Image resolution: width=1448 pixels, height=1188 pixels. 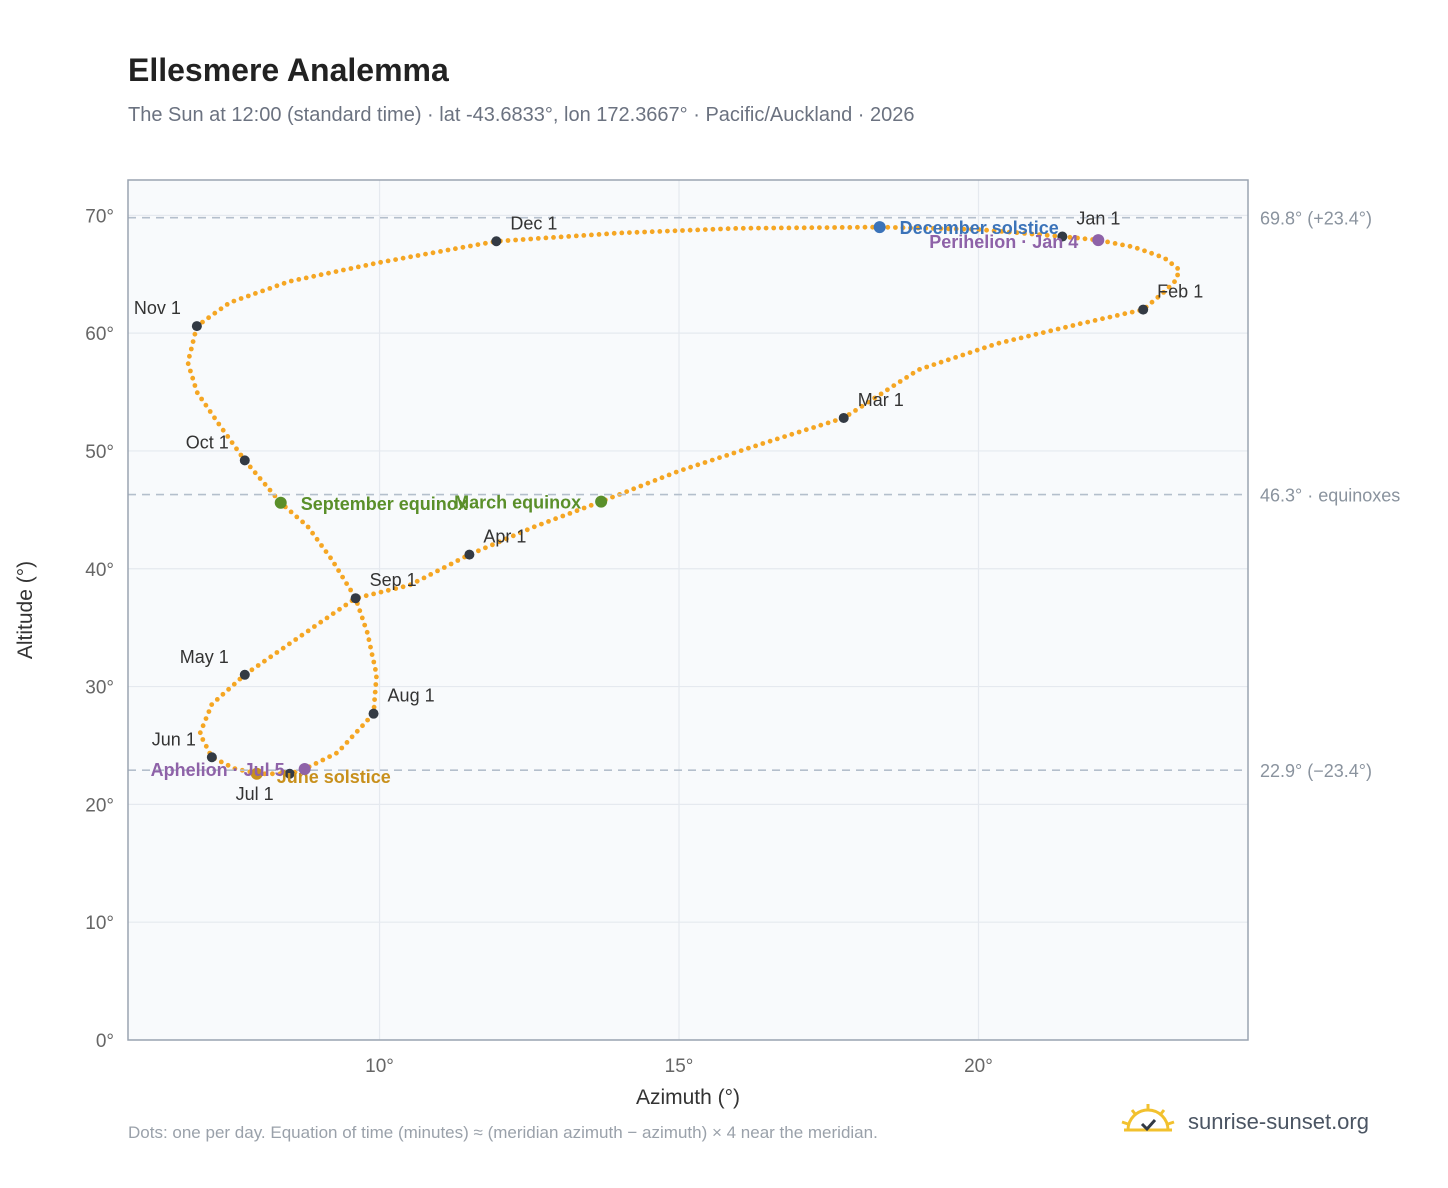 I want to click on event-label: December solstice, so click(x=979, y=228).